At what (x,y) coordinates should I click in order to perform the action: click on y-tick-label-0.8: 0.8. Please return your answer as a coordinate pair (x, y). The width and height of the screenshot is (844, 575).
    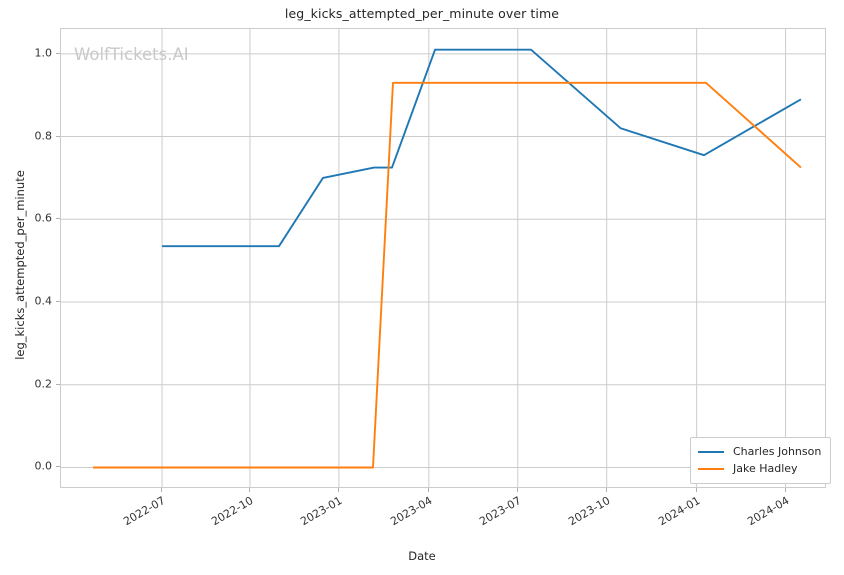
    Looking at the image, I should click on (43, 136).